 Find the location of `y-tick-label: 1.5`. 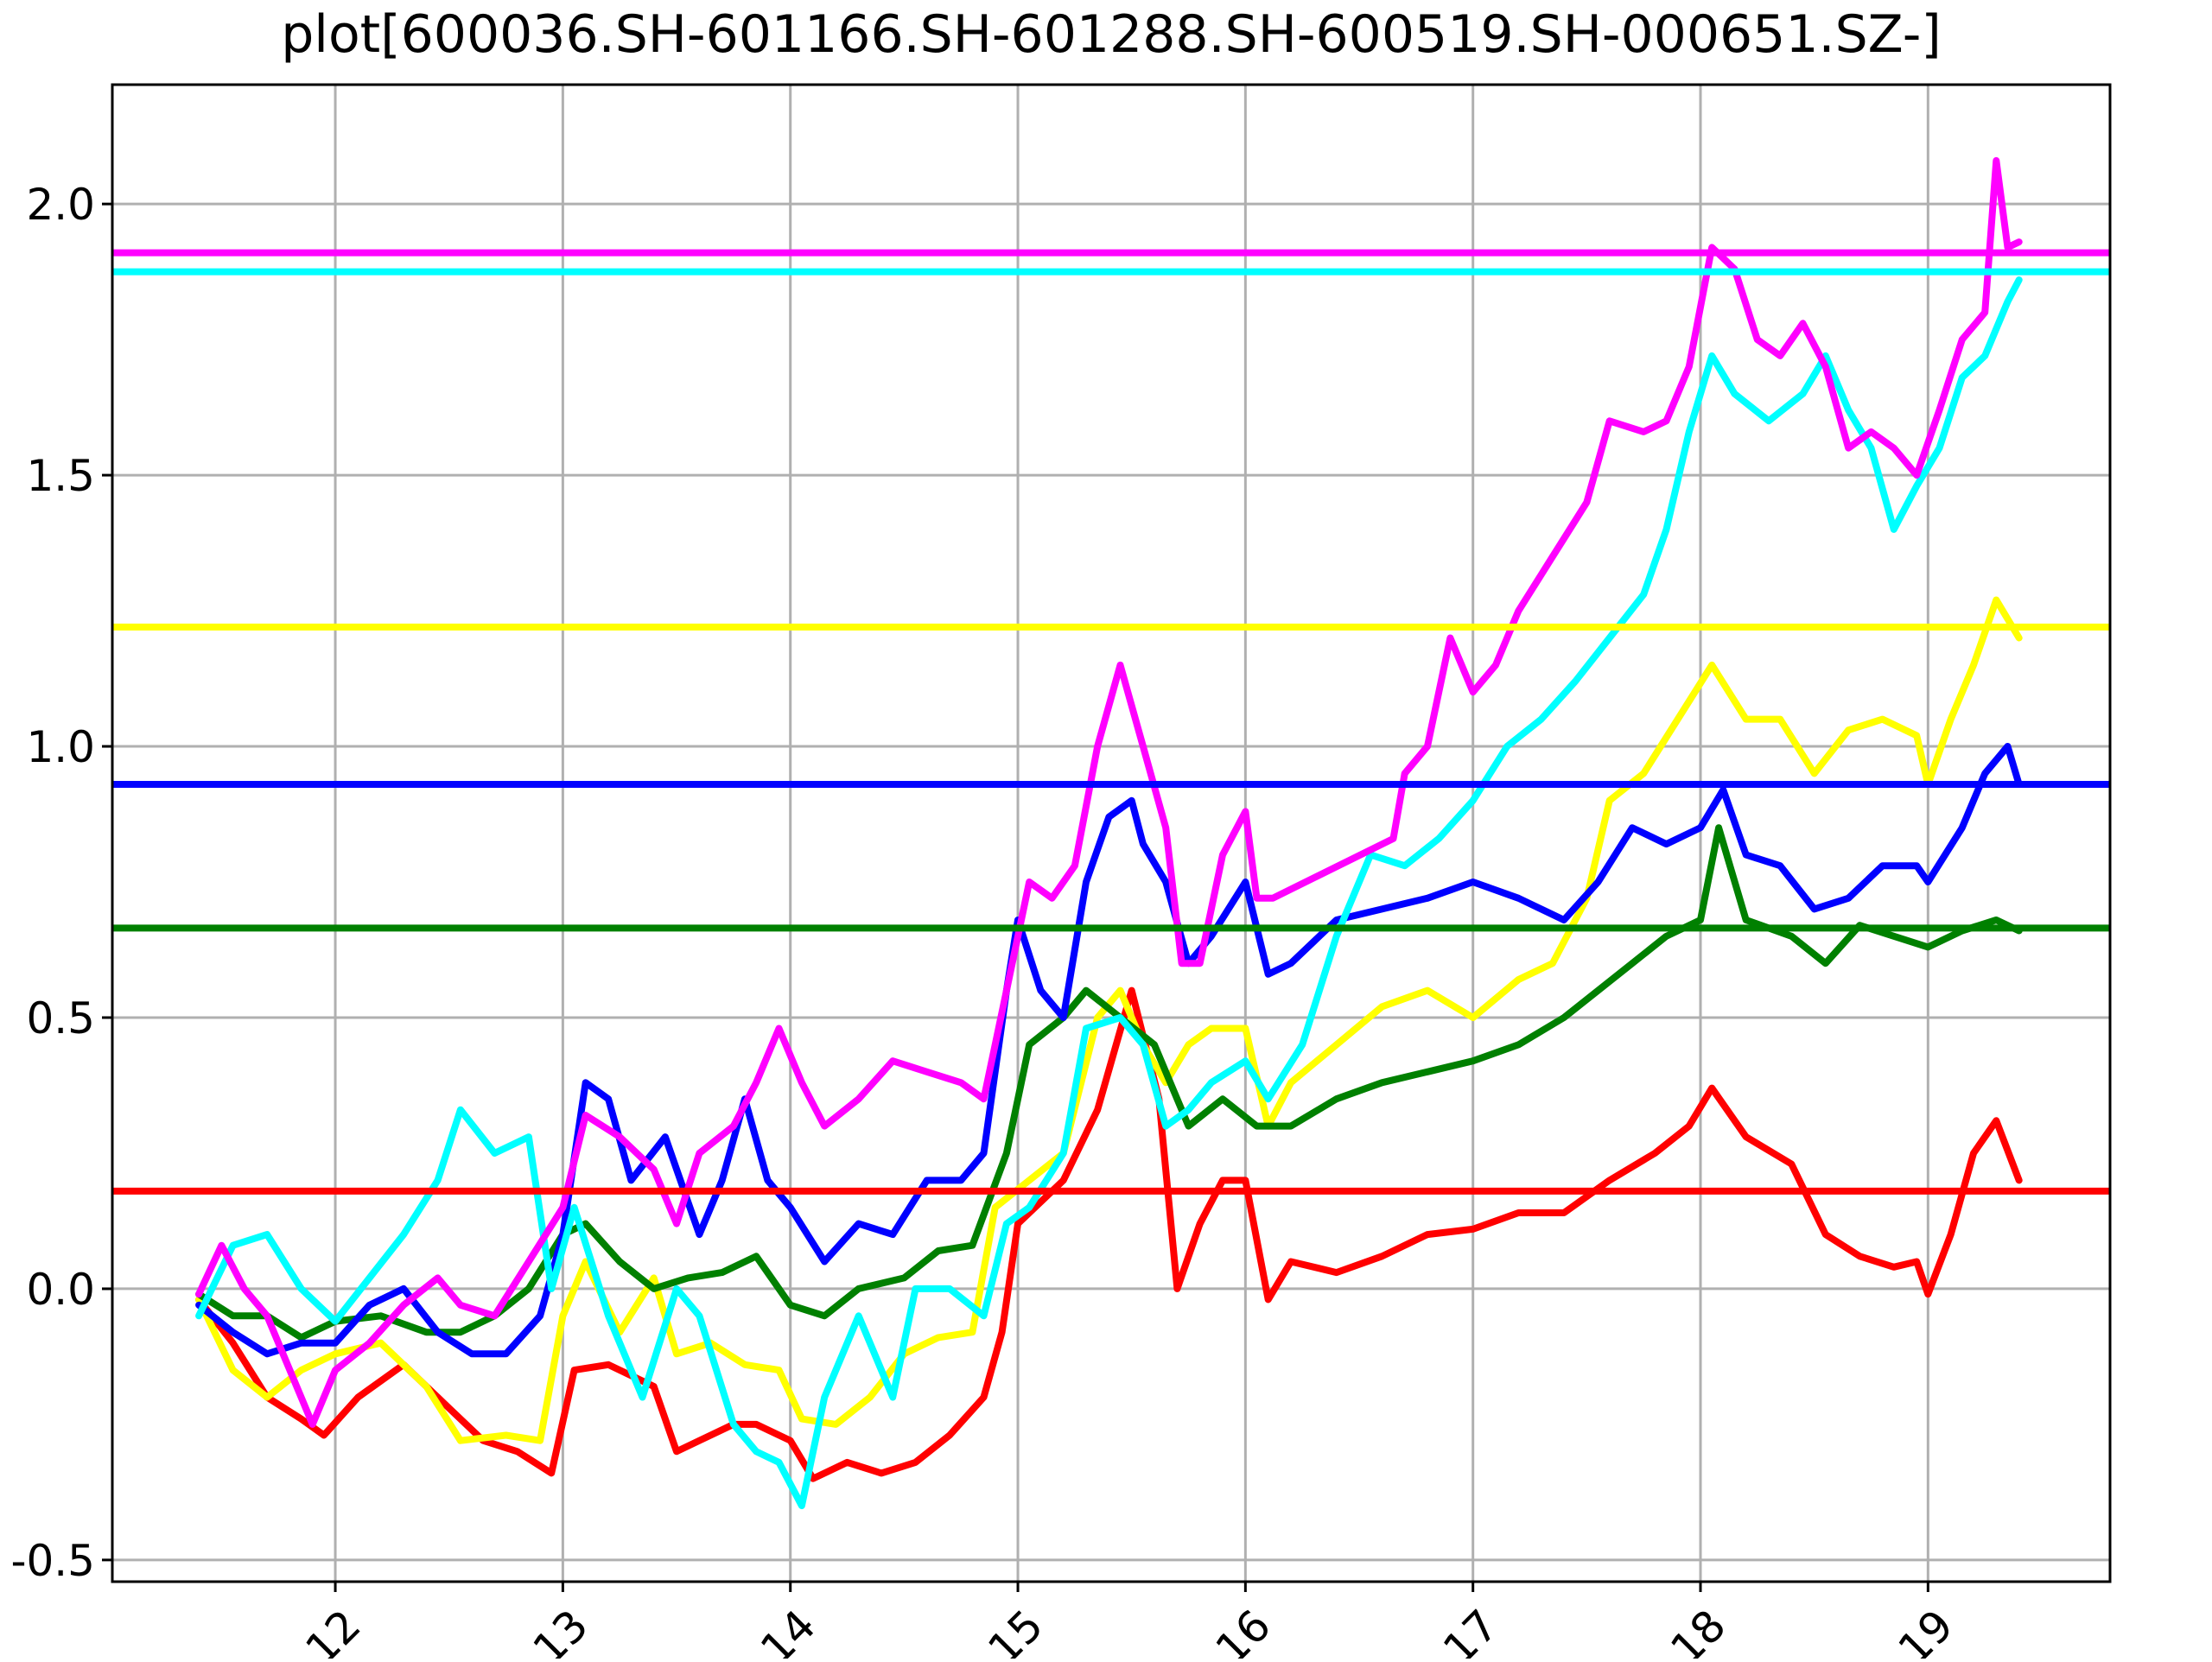

y-tick-label: 1.5 is located at coordinates (61, 476).